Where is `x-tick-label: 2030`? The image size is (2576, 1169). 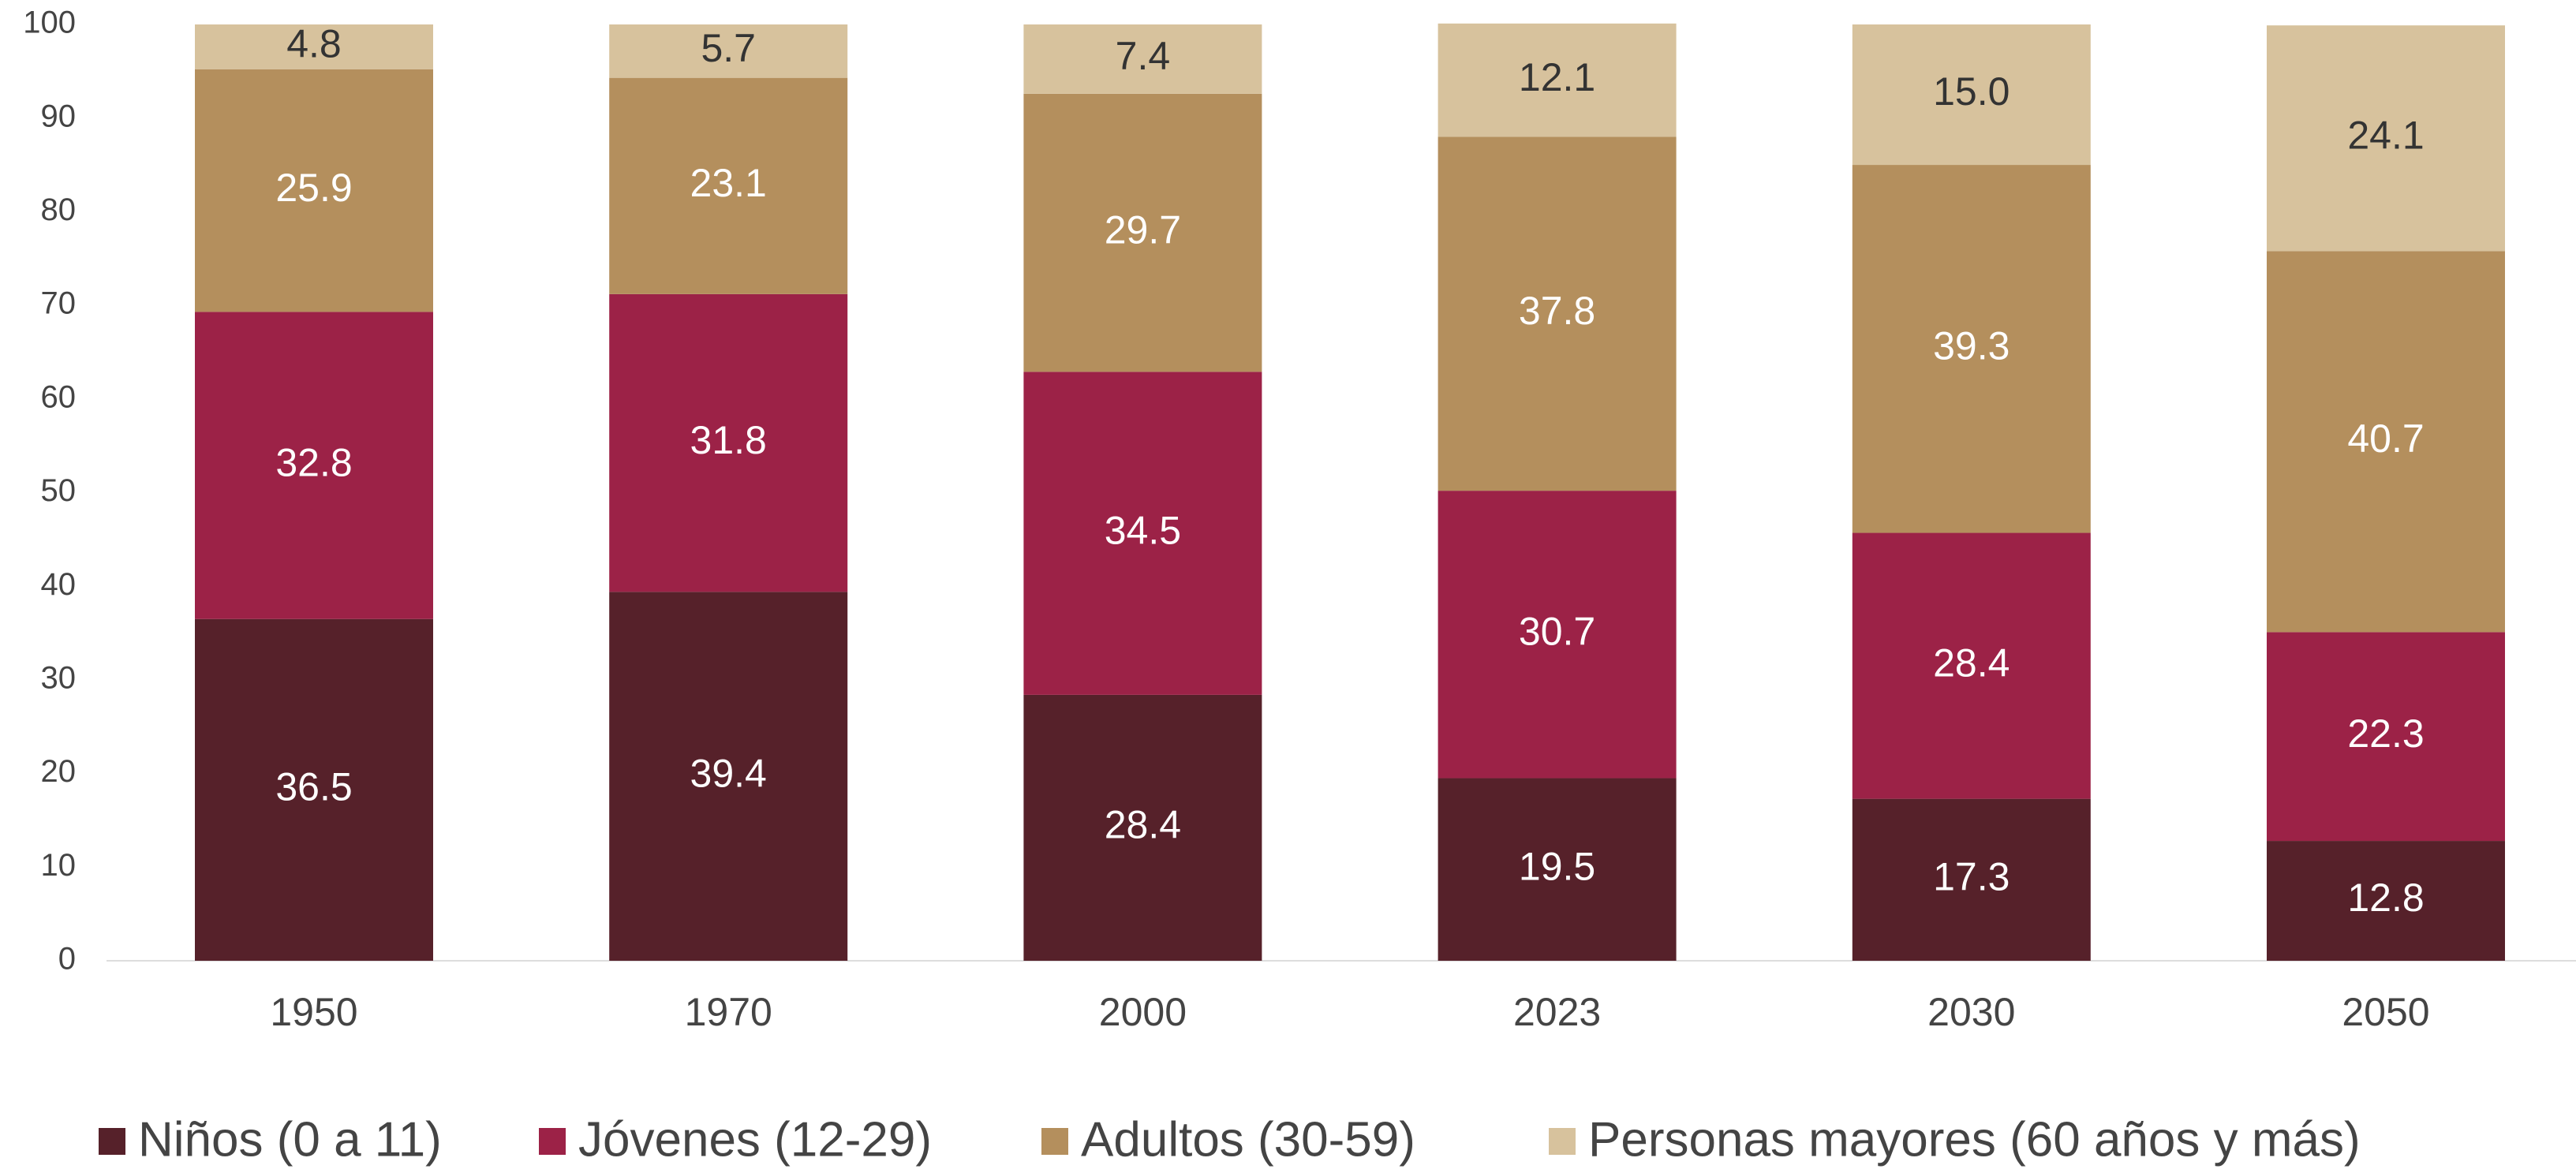 x-tick-label: 2030 is located at coordinates (1971, 1012).